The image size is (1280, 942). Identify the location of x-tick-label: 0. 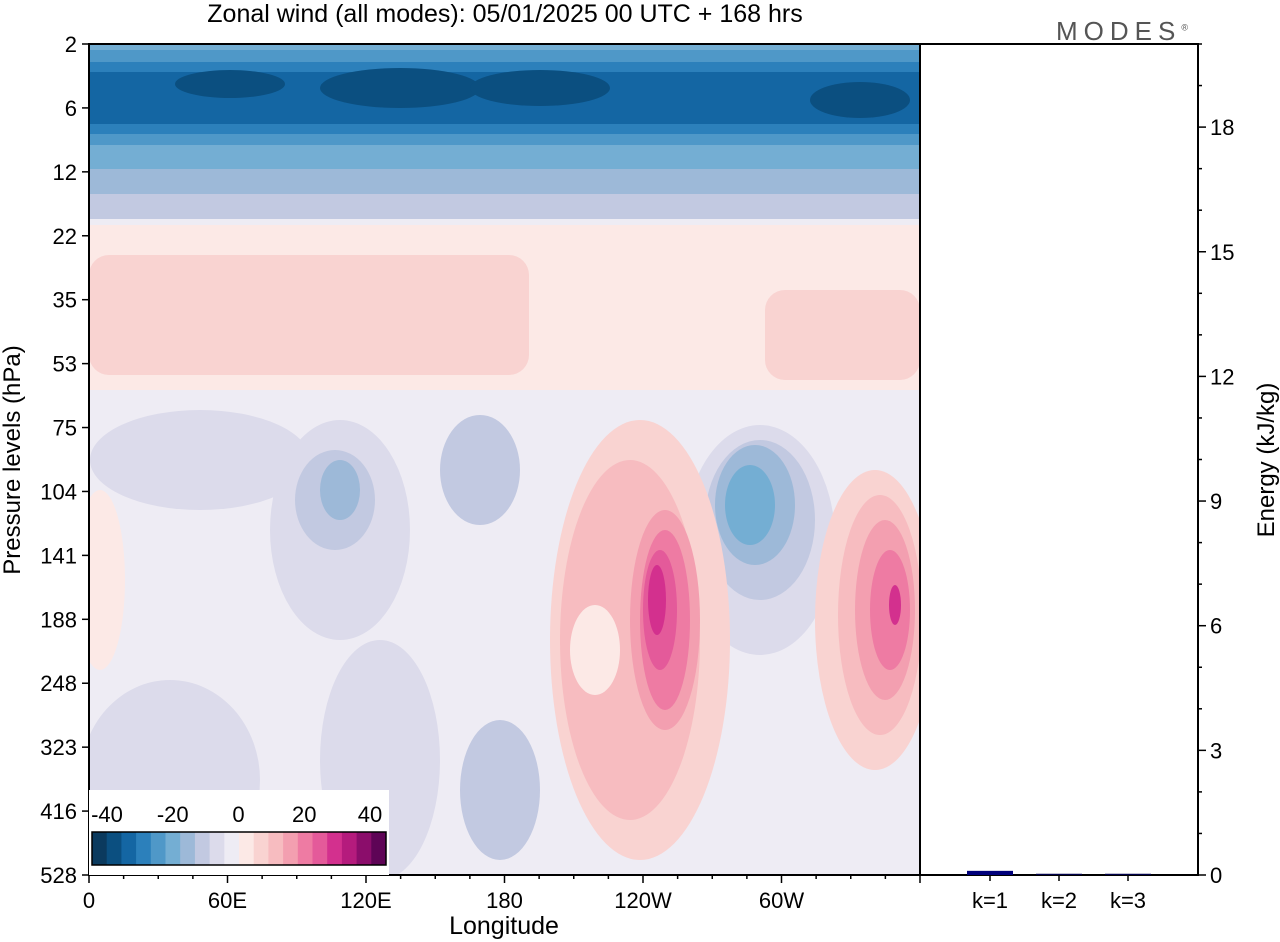
(89, 900).